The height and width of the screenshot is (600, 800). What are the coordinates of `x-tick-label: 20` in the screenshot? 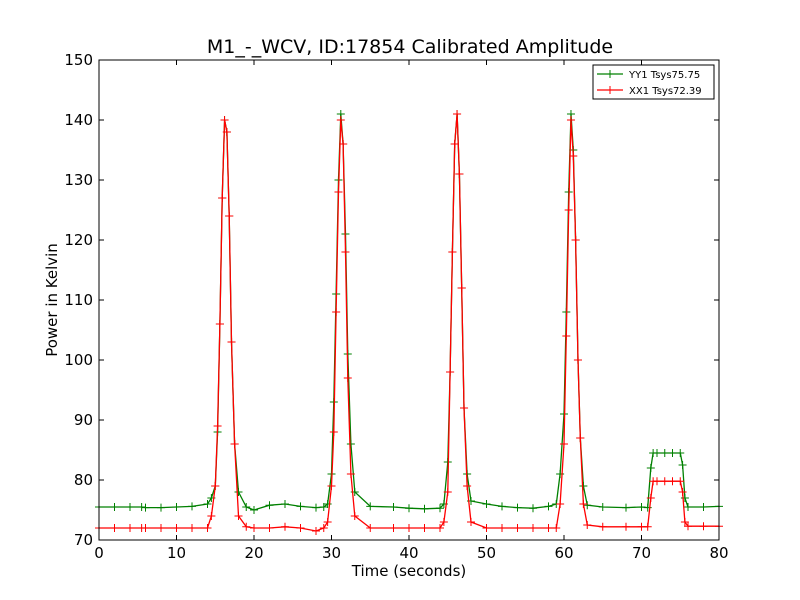 It's located at (253, 553).